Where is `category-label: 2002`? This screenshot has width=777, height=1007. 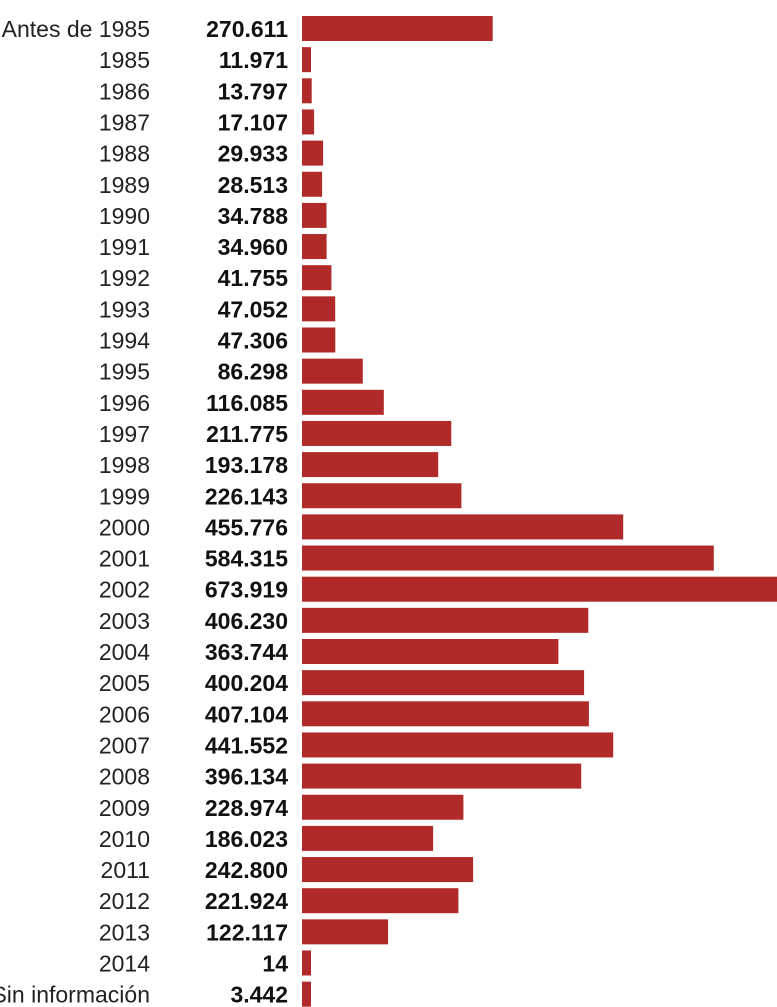 category-label: 2002 is located at coordinates (124, 590).